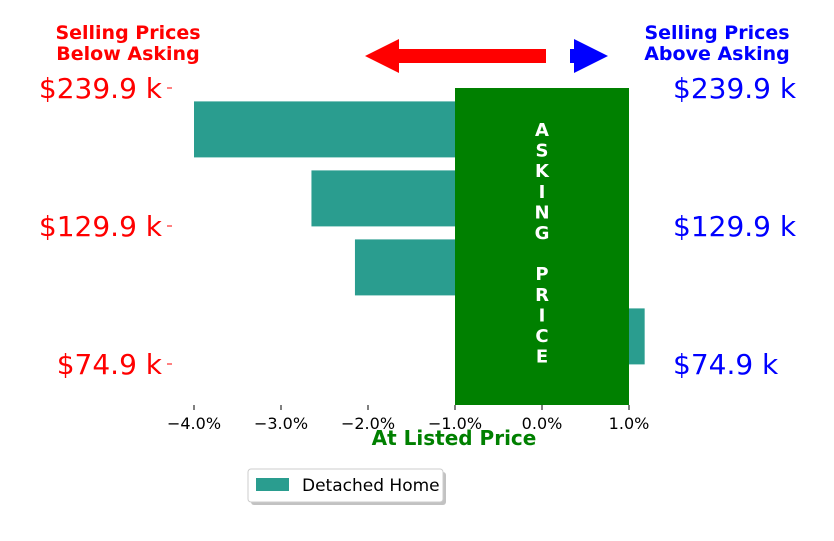 The height and width of the screenshot is (541, 834). What do you see at coordinates (454, 438) in the screenshot?
I see `x-axis-label: At Listed Price` at bounding box center [454, 438].